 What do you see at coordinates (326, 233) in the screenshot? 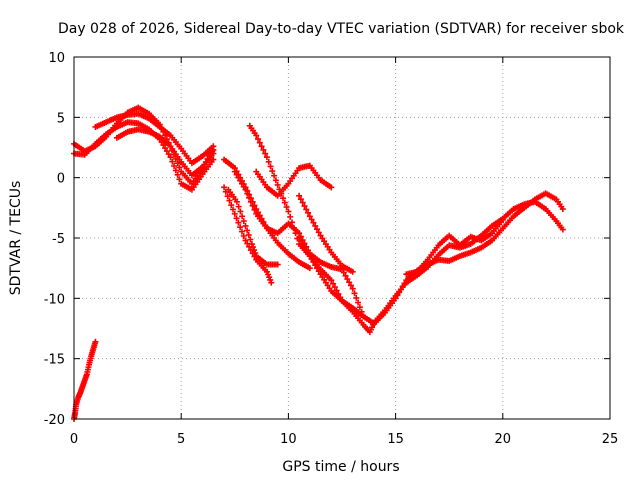
I see `series-track-l` at bounding box center [326, 233].